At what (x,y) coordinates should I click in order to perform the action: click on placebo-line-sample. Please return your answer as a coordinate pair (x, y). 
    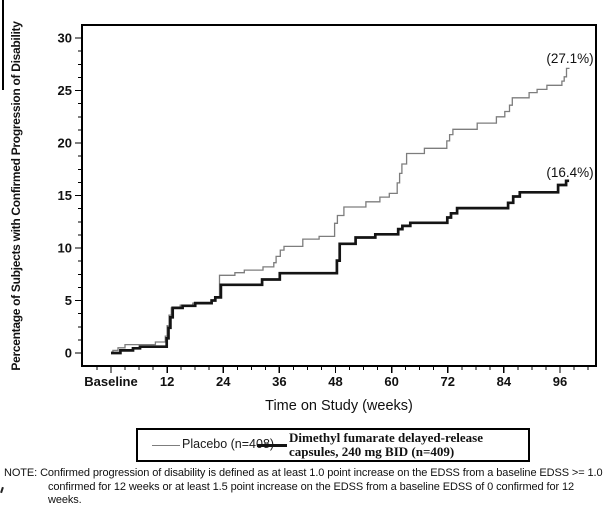
    Looking at the image, I should click on (166, 445).